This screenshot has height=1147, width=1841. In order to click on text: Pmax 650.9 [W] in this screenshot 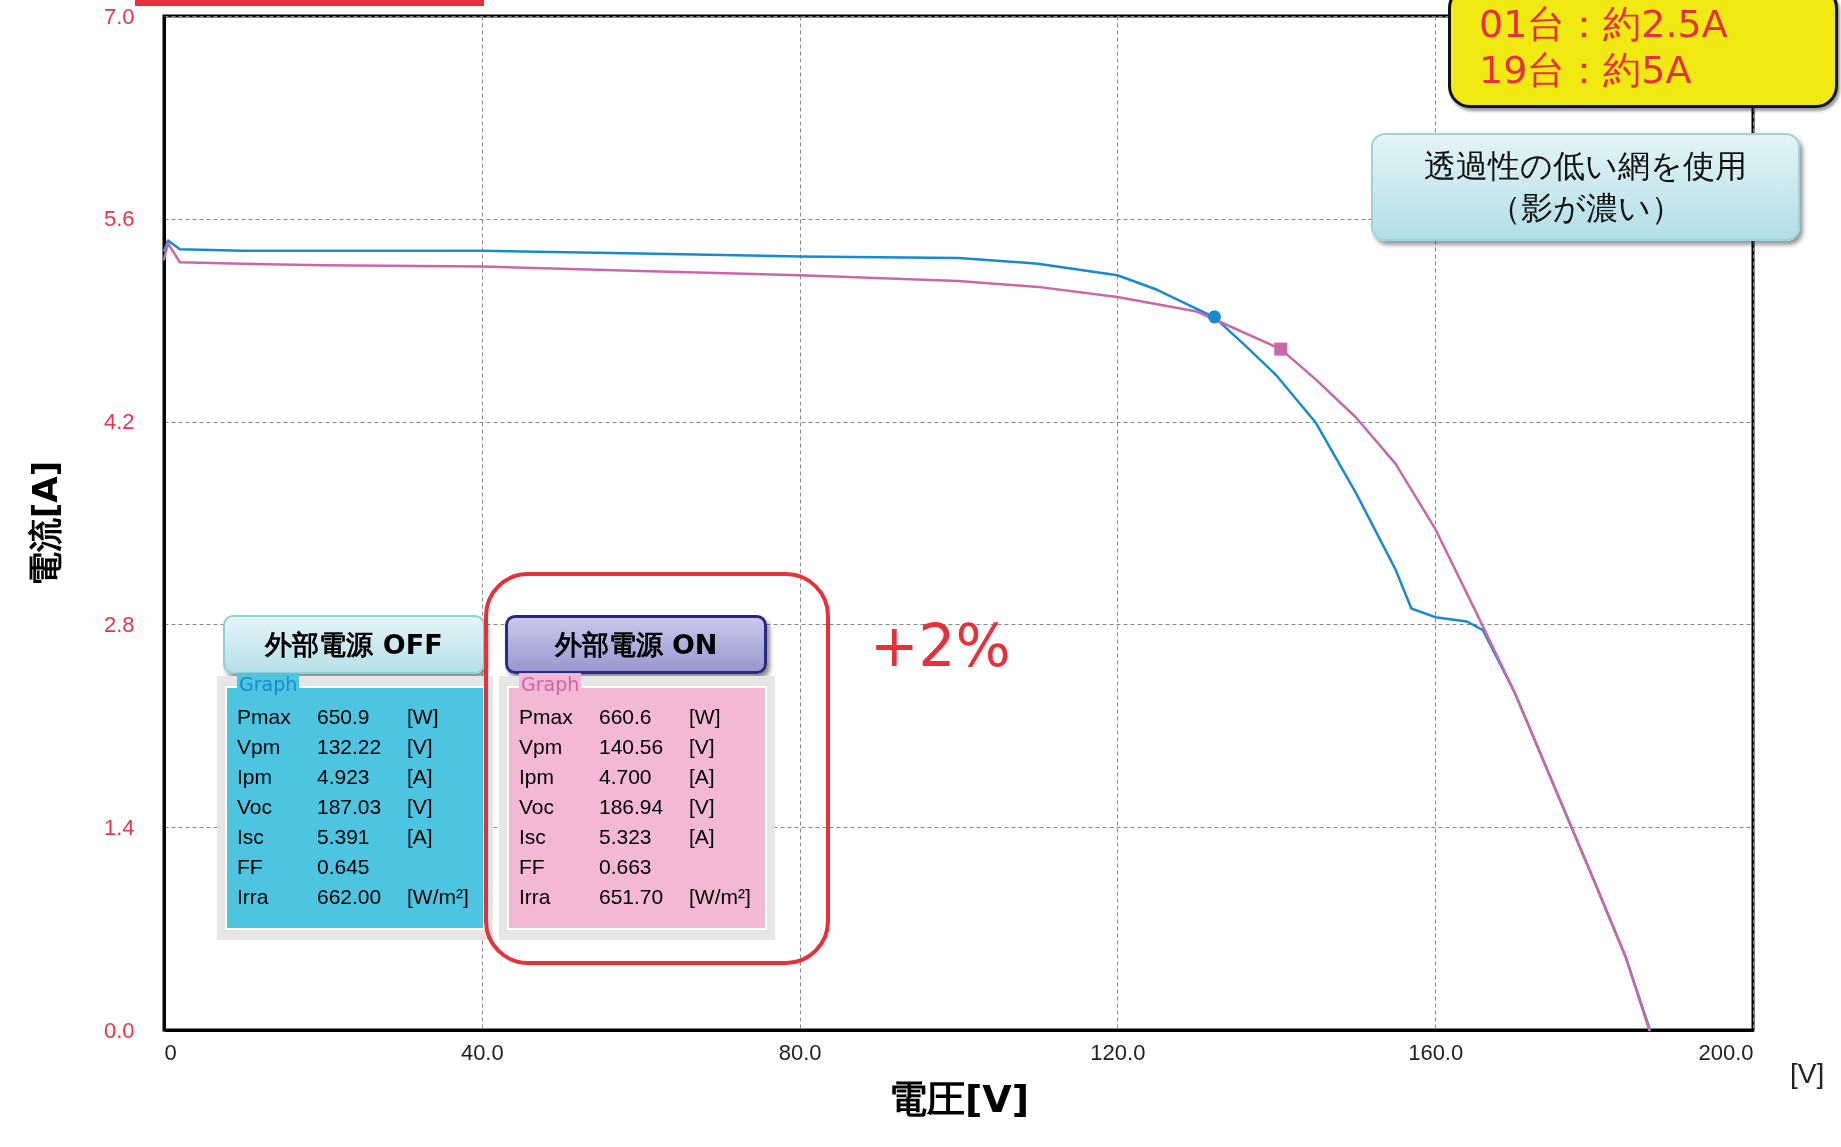, I will do `click(338, 716)`.